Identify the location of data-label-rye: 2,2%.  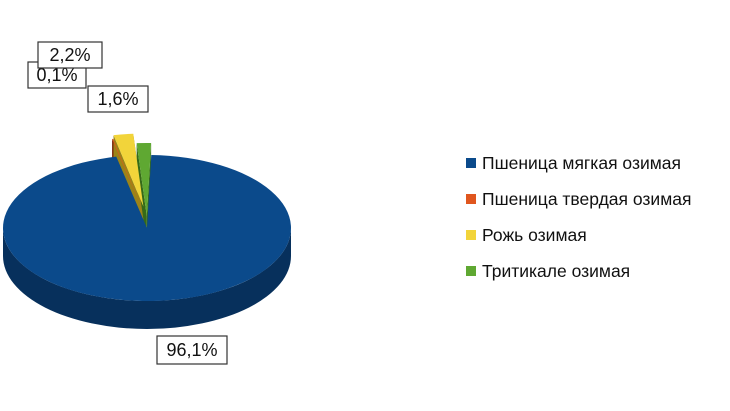
(69, 55).